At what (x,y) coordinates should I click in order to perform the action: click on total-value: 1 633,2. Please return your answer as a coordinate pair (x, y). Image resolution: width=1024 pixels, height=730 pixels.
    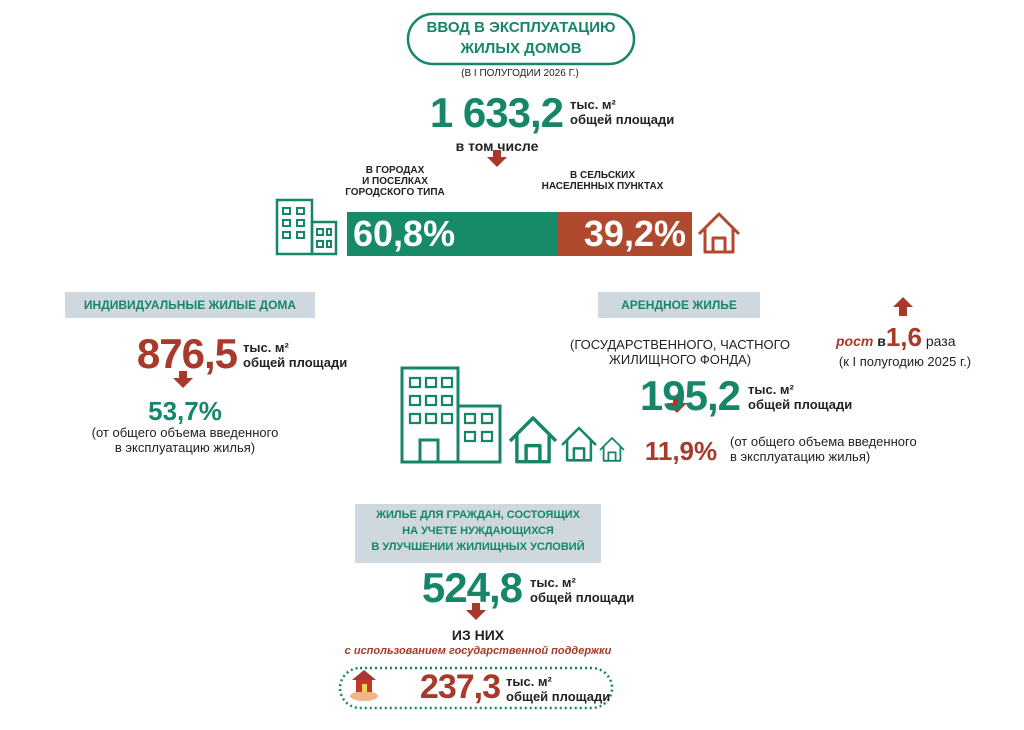
    Looking at the image, I should click on (496, 112).